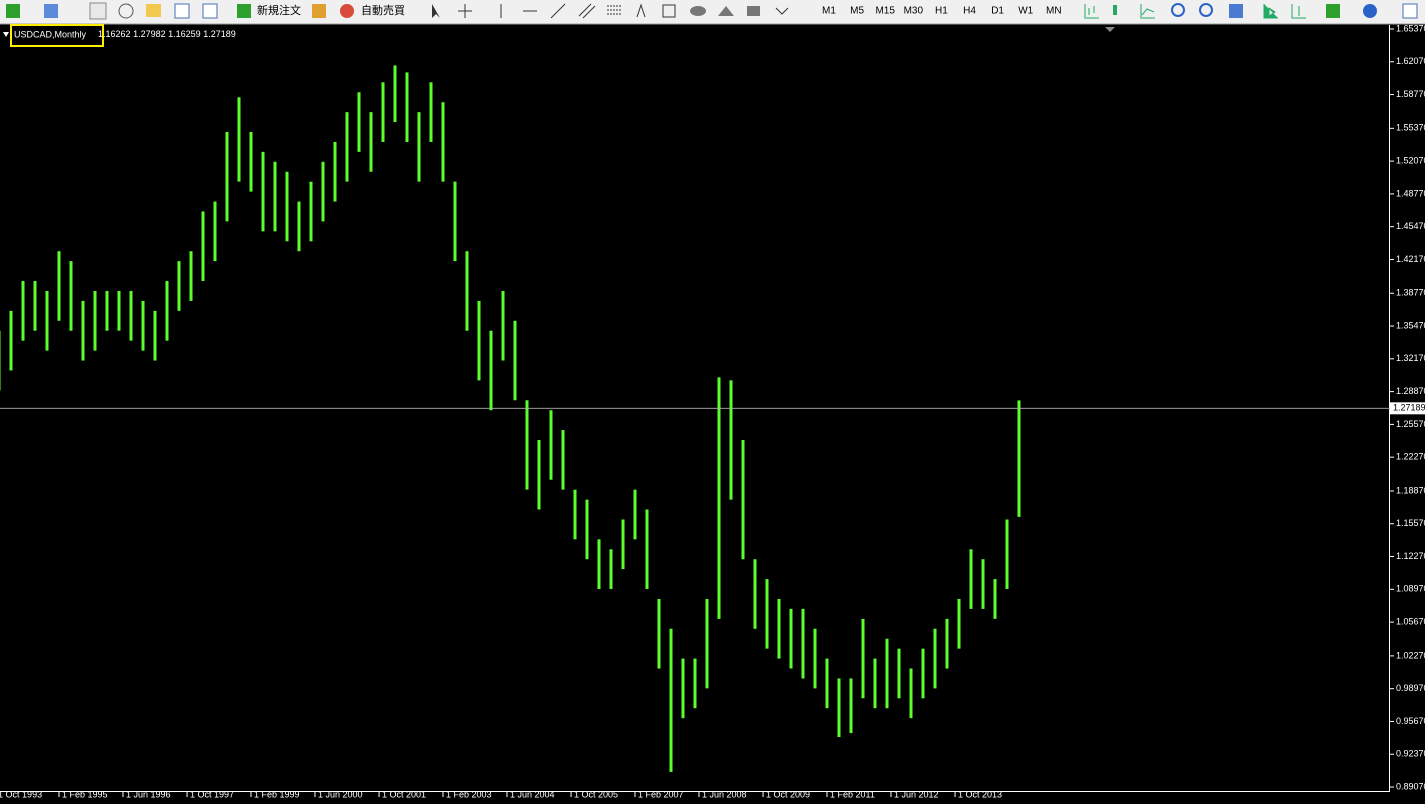  I want to click on y-tick-label: 1.08970, so click(1410, 589).